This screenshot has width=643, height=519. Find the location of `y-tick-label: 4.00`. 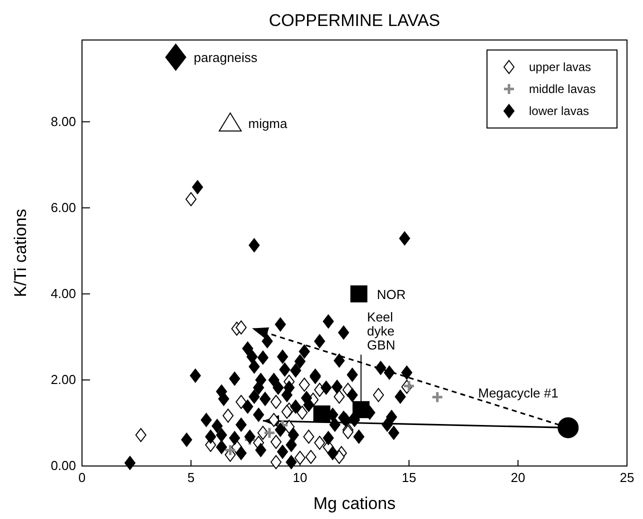

y-tick-label: 4.00 is located at coordinates (63, 293).